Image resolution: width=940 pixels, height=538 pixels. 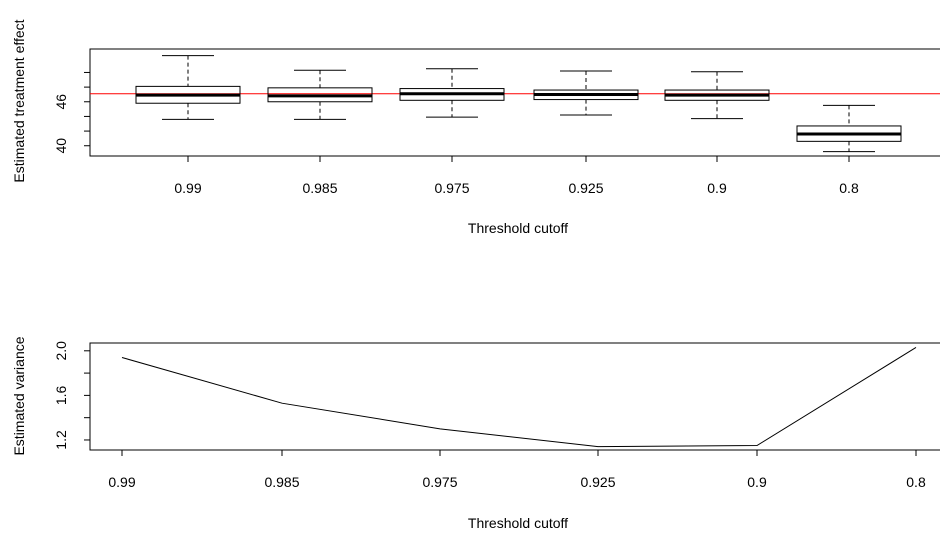 What do you see at coordinates (517, 470) in the screenshot?
I see `line-x-axis: 0.99 0.985 0.975 0.925 0.9 0.8` at bounding box center [517, 470].